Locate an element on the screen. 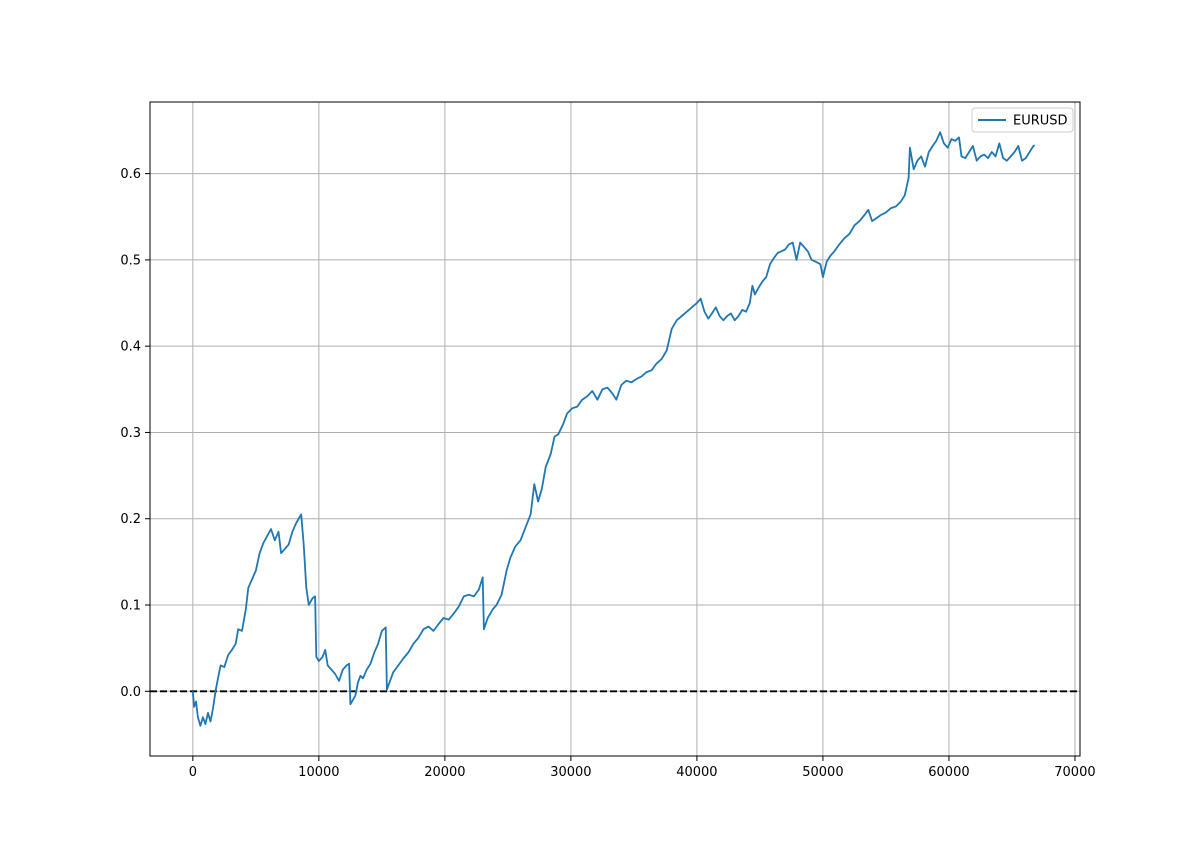 The image size is (1200, 850). y-axis-ticks: 0.0 0.1 0.2 0.3 0.4 0.5 0.6 is located at coordinates (135, 433).